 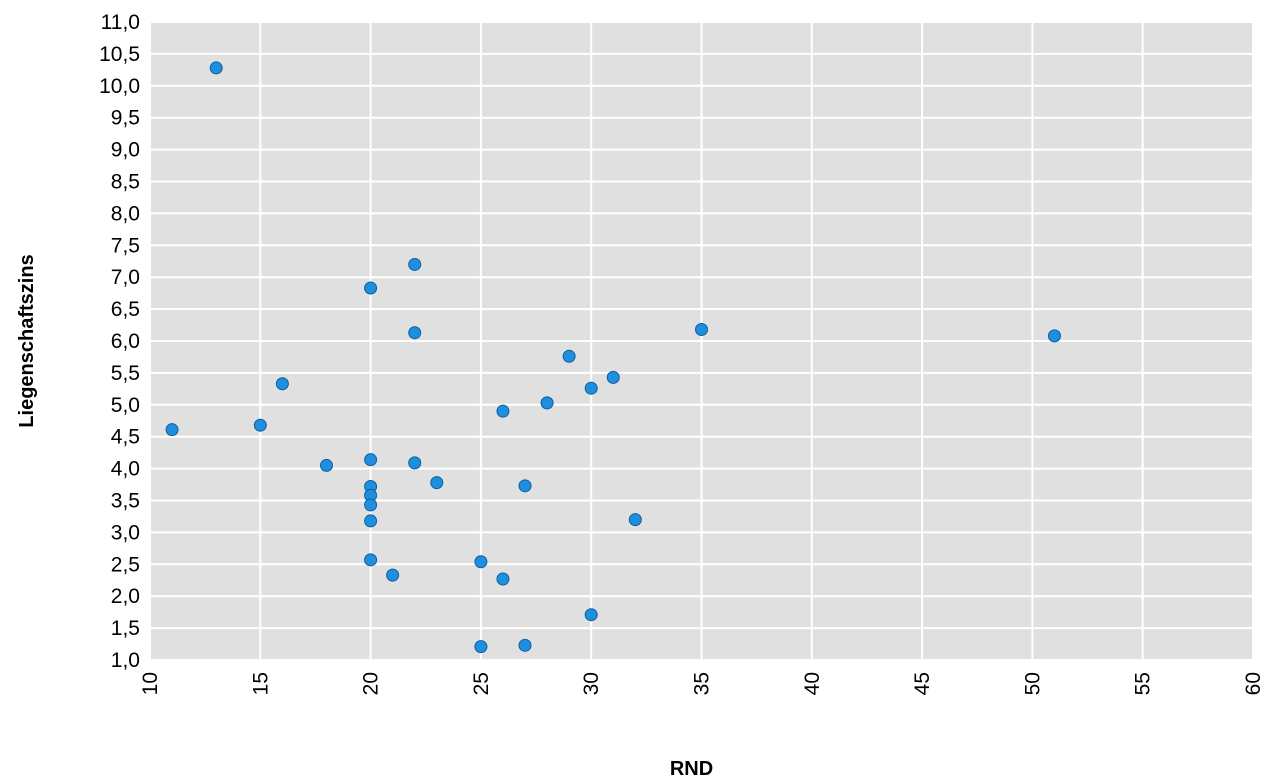 What do you see at coordinates (125, 341) in the screenshot?
I see `y-tick-label: 6,0` at bounding box center [125, 341].